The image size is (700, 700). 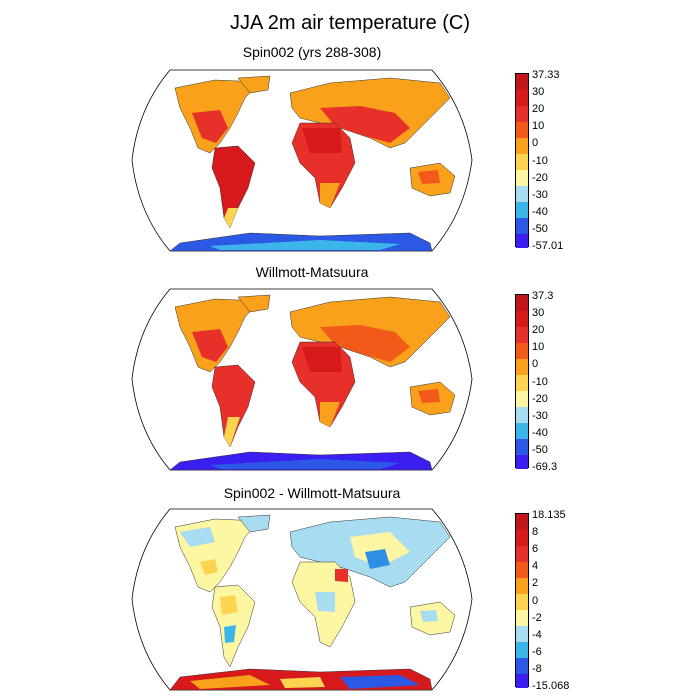 I want to click on cb1-label: -57.01, so click(x=548, y=246).